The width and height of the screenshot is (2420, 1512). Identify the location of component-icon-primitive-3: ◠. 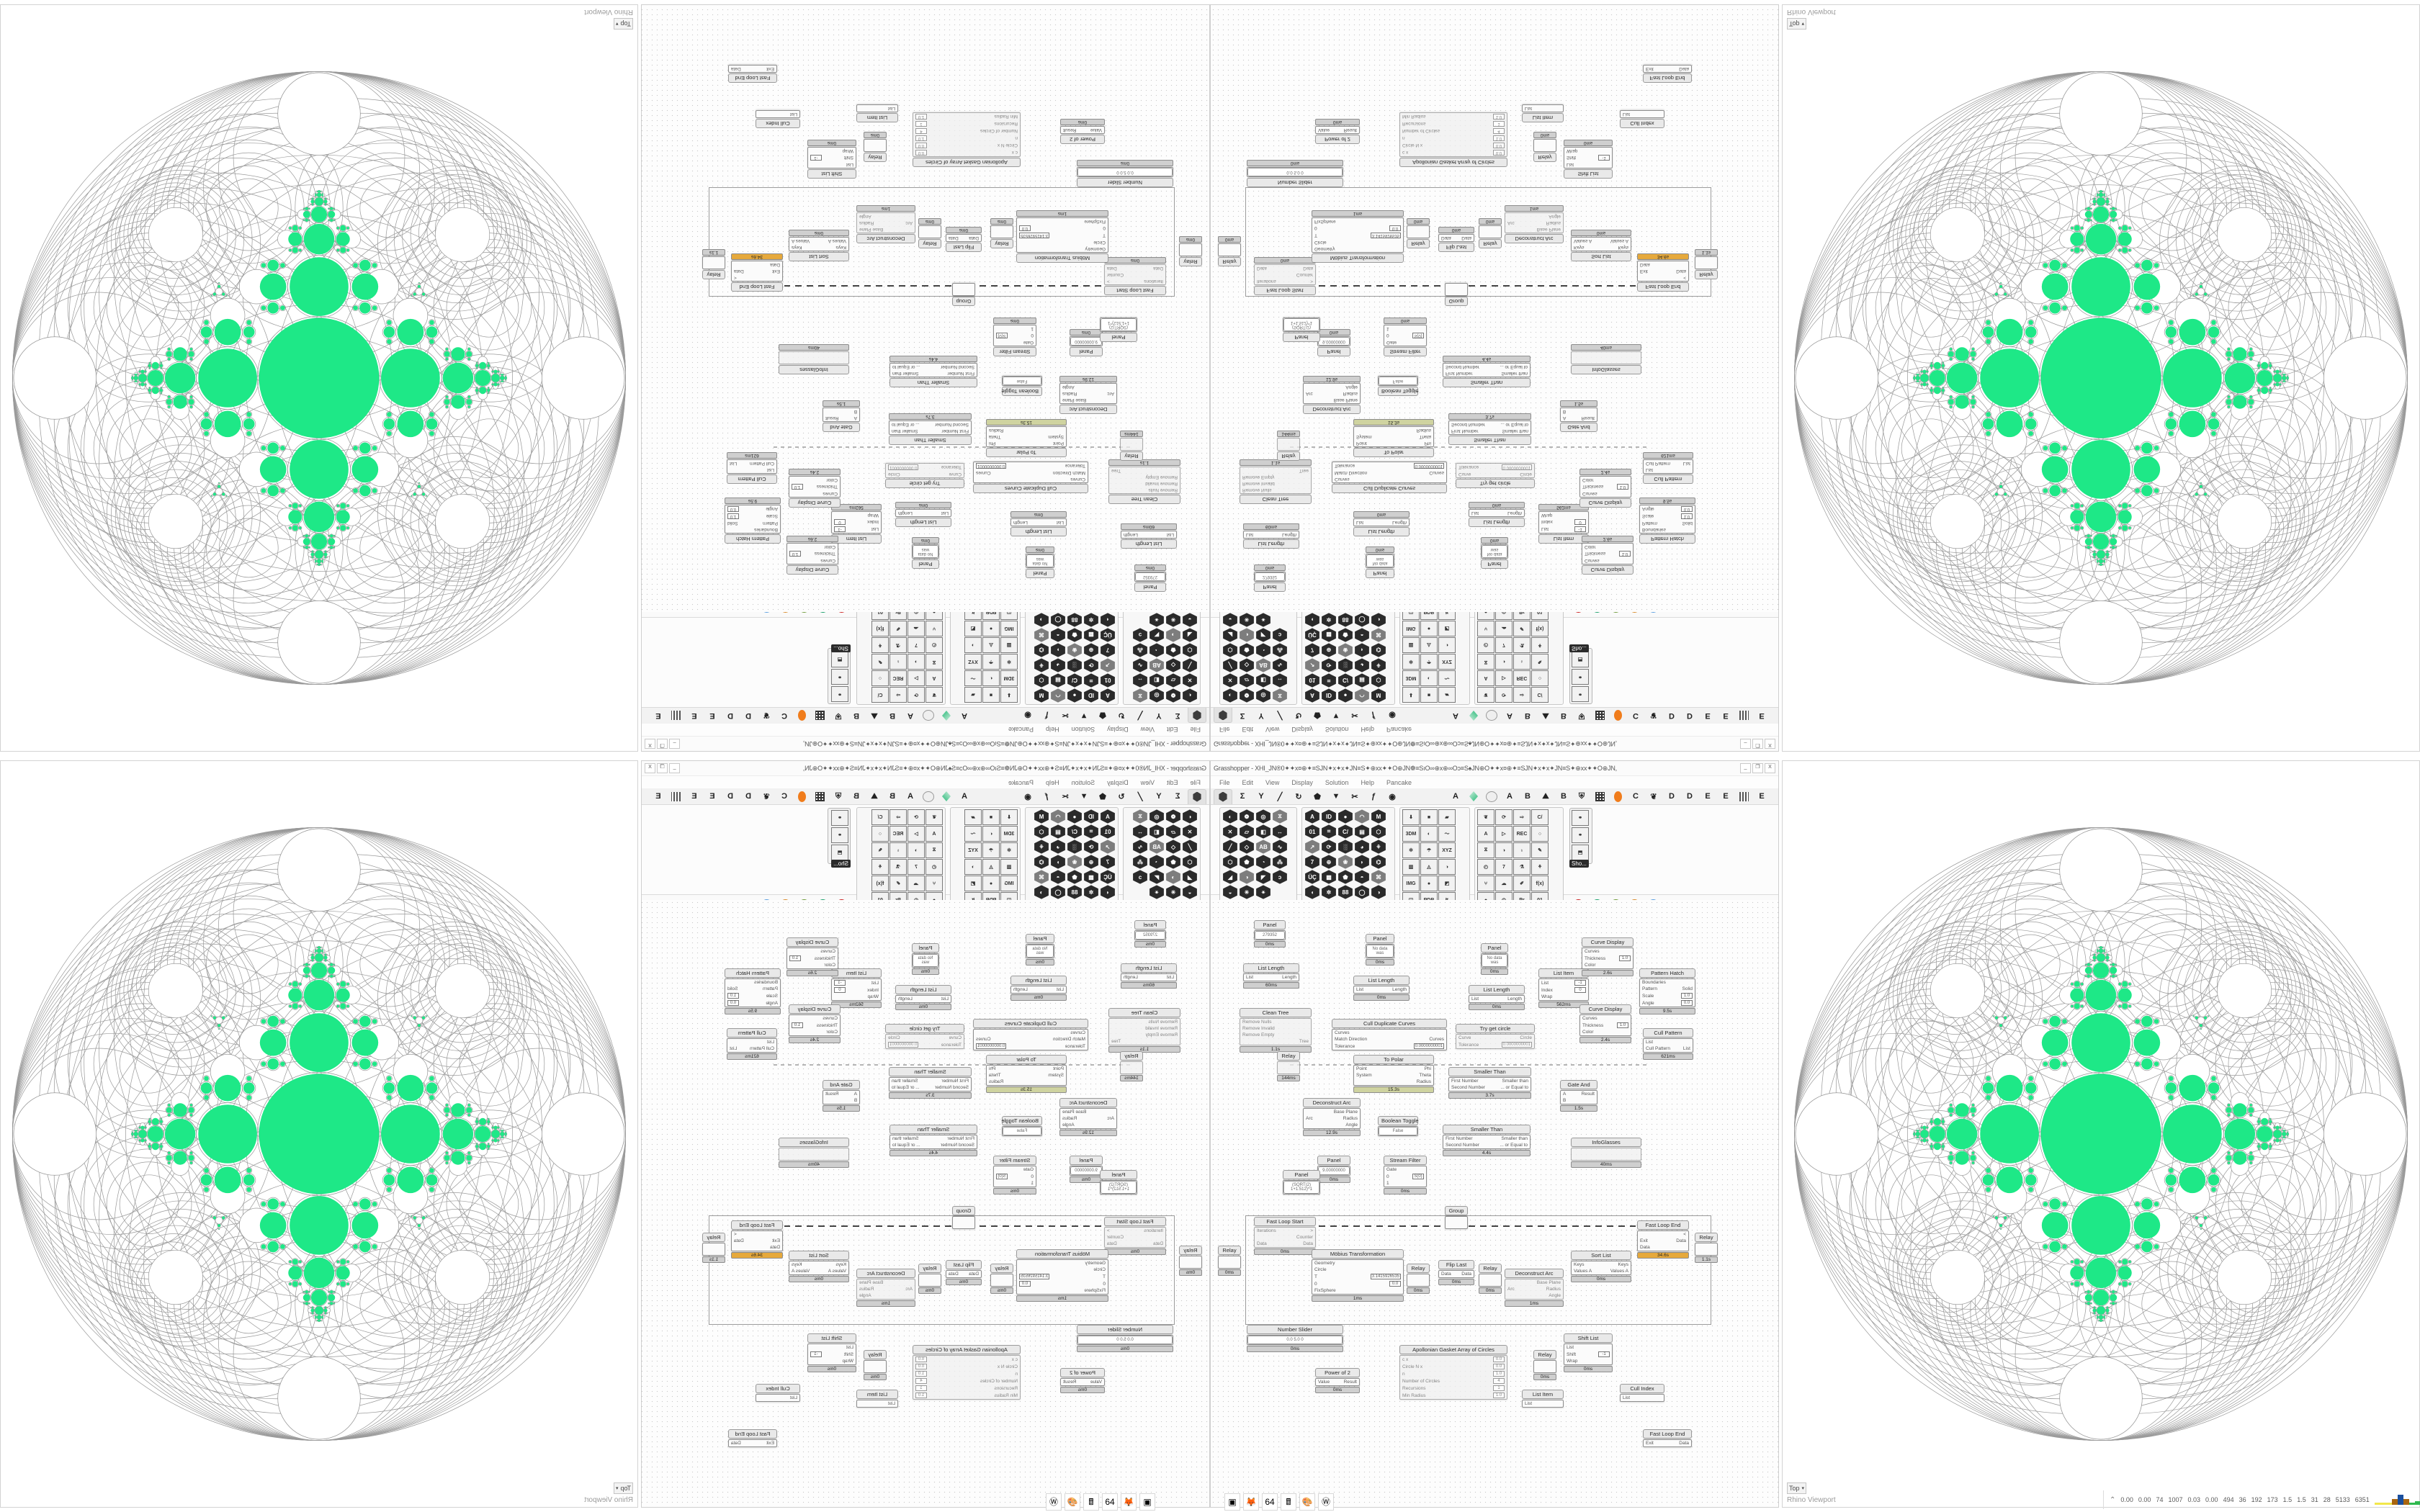
(1058, 695).